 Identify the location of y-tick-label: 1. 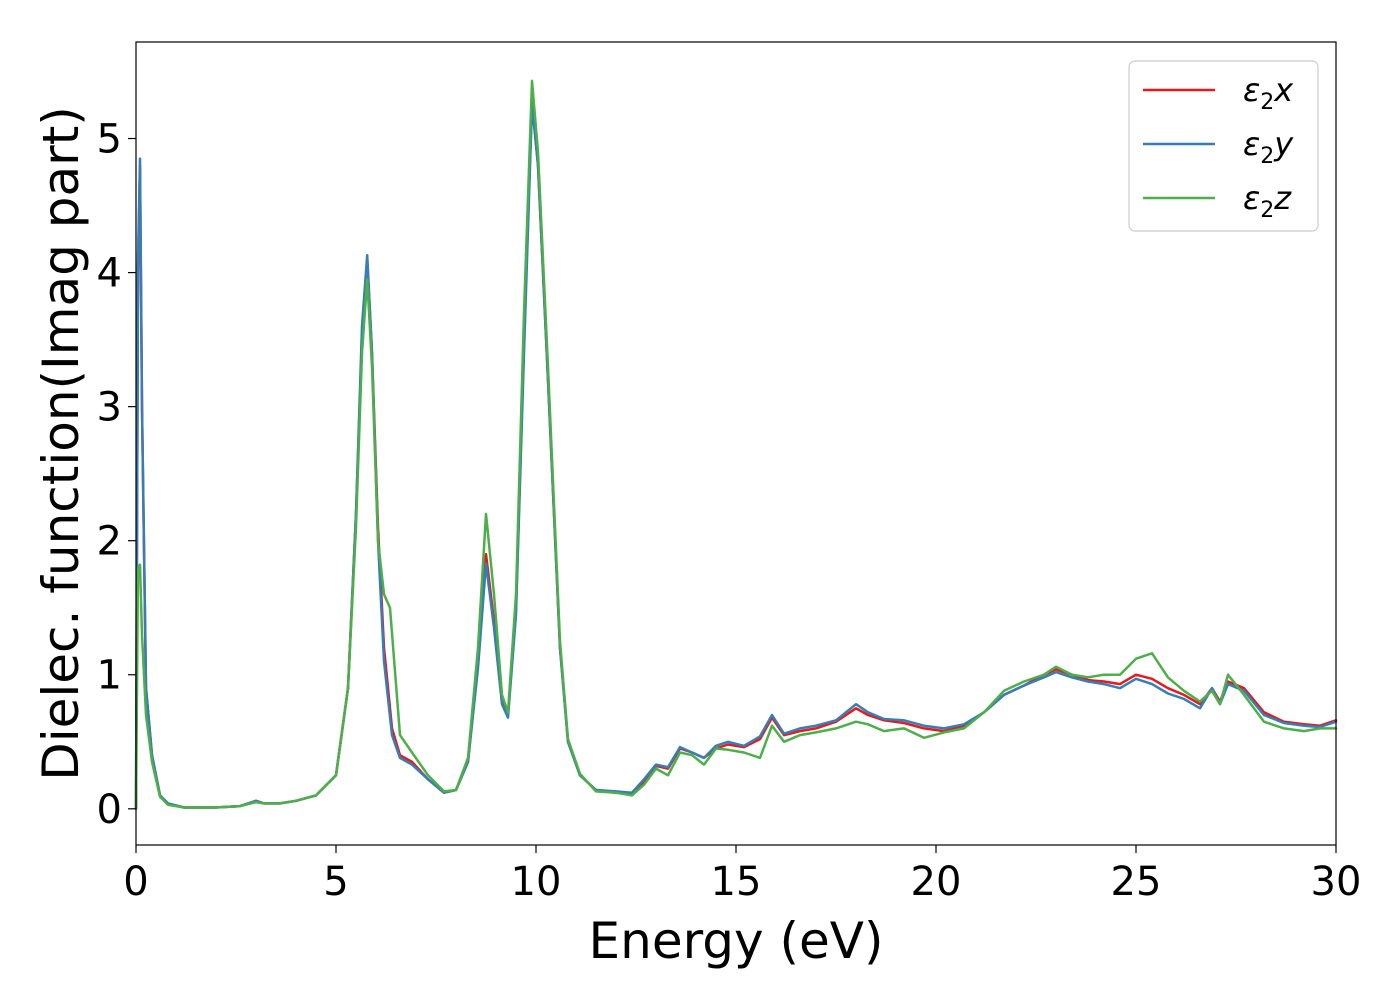
(109, 676).